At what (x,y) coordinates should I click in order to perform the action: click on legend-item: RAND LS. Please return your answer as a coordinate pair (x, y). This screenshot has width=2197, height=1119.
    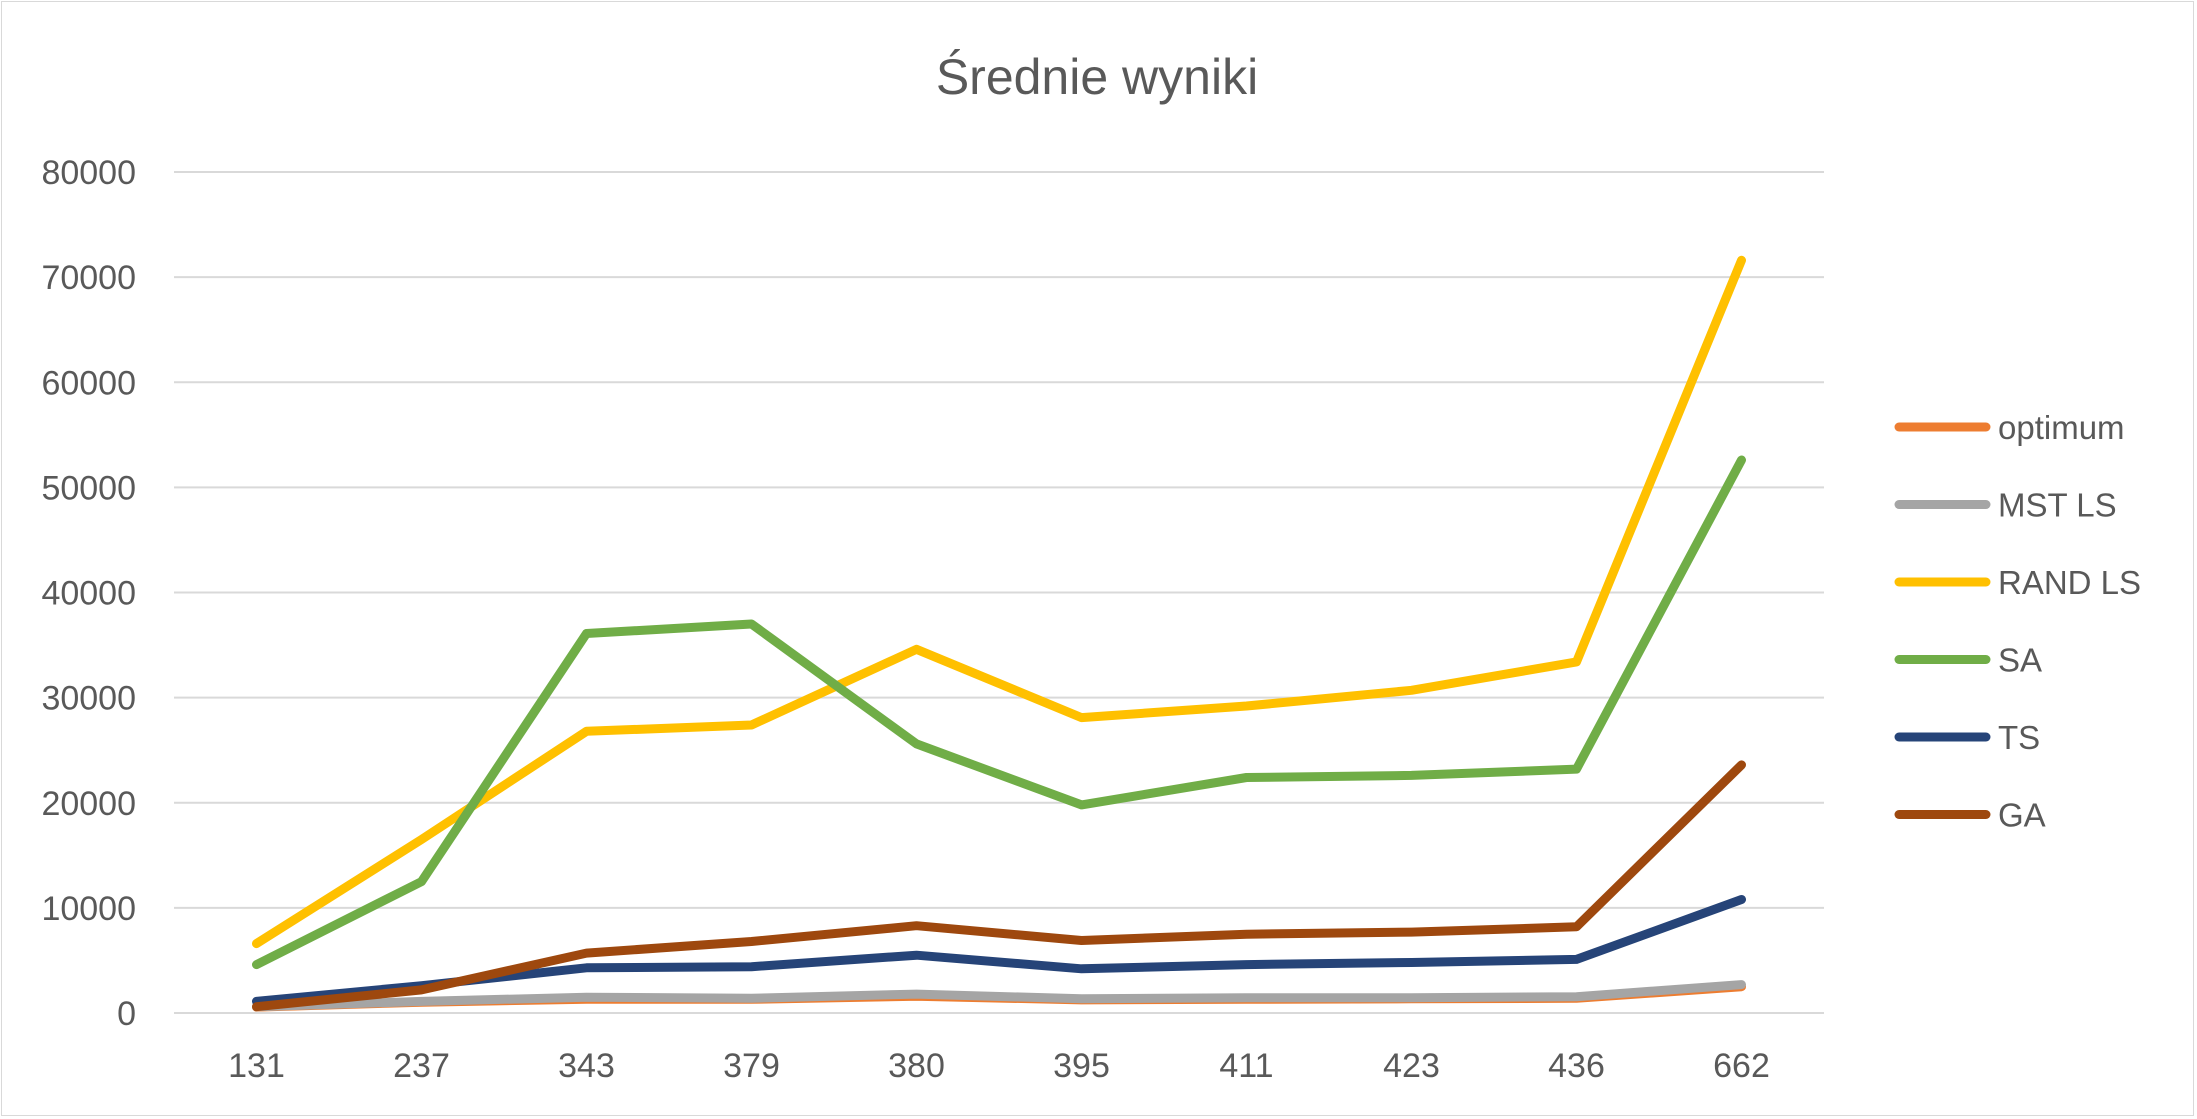
    Looking at the image, I should click on (2017, 582).